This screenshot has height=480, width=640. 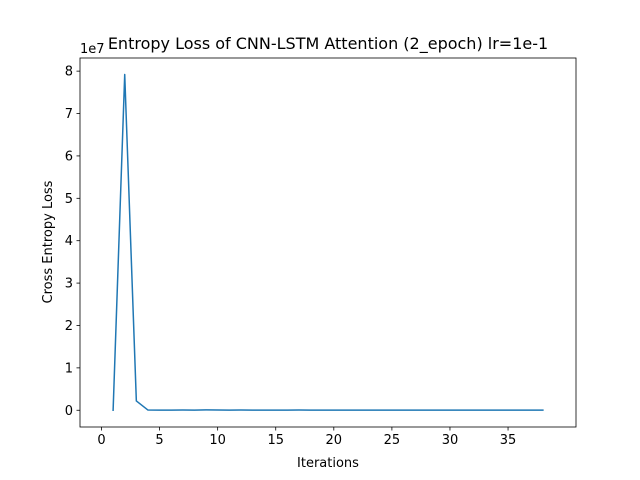 What do you see at coordinates (334, 440) in the screenshot?
I see `x-tick-label: 20` at bounding box center [334, 440].